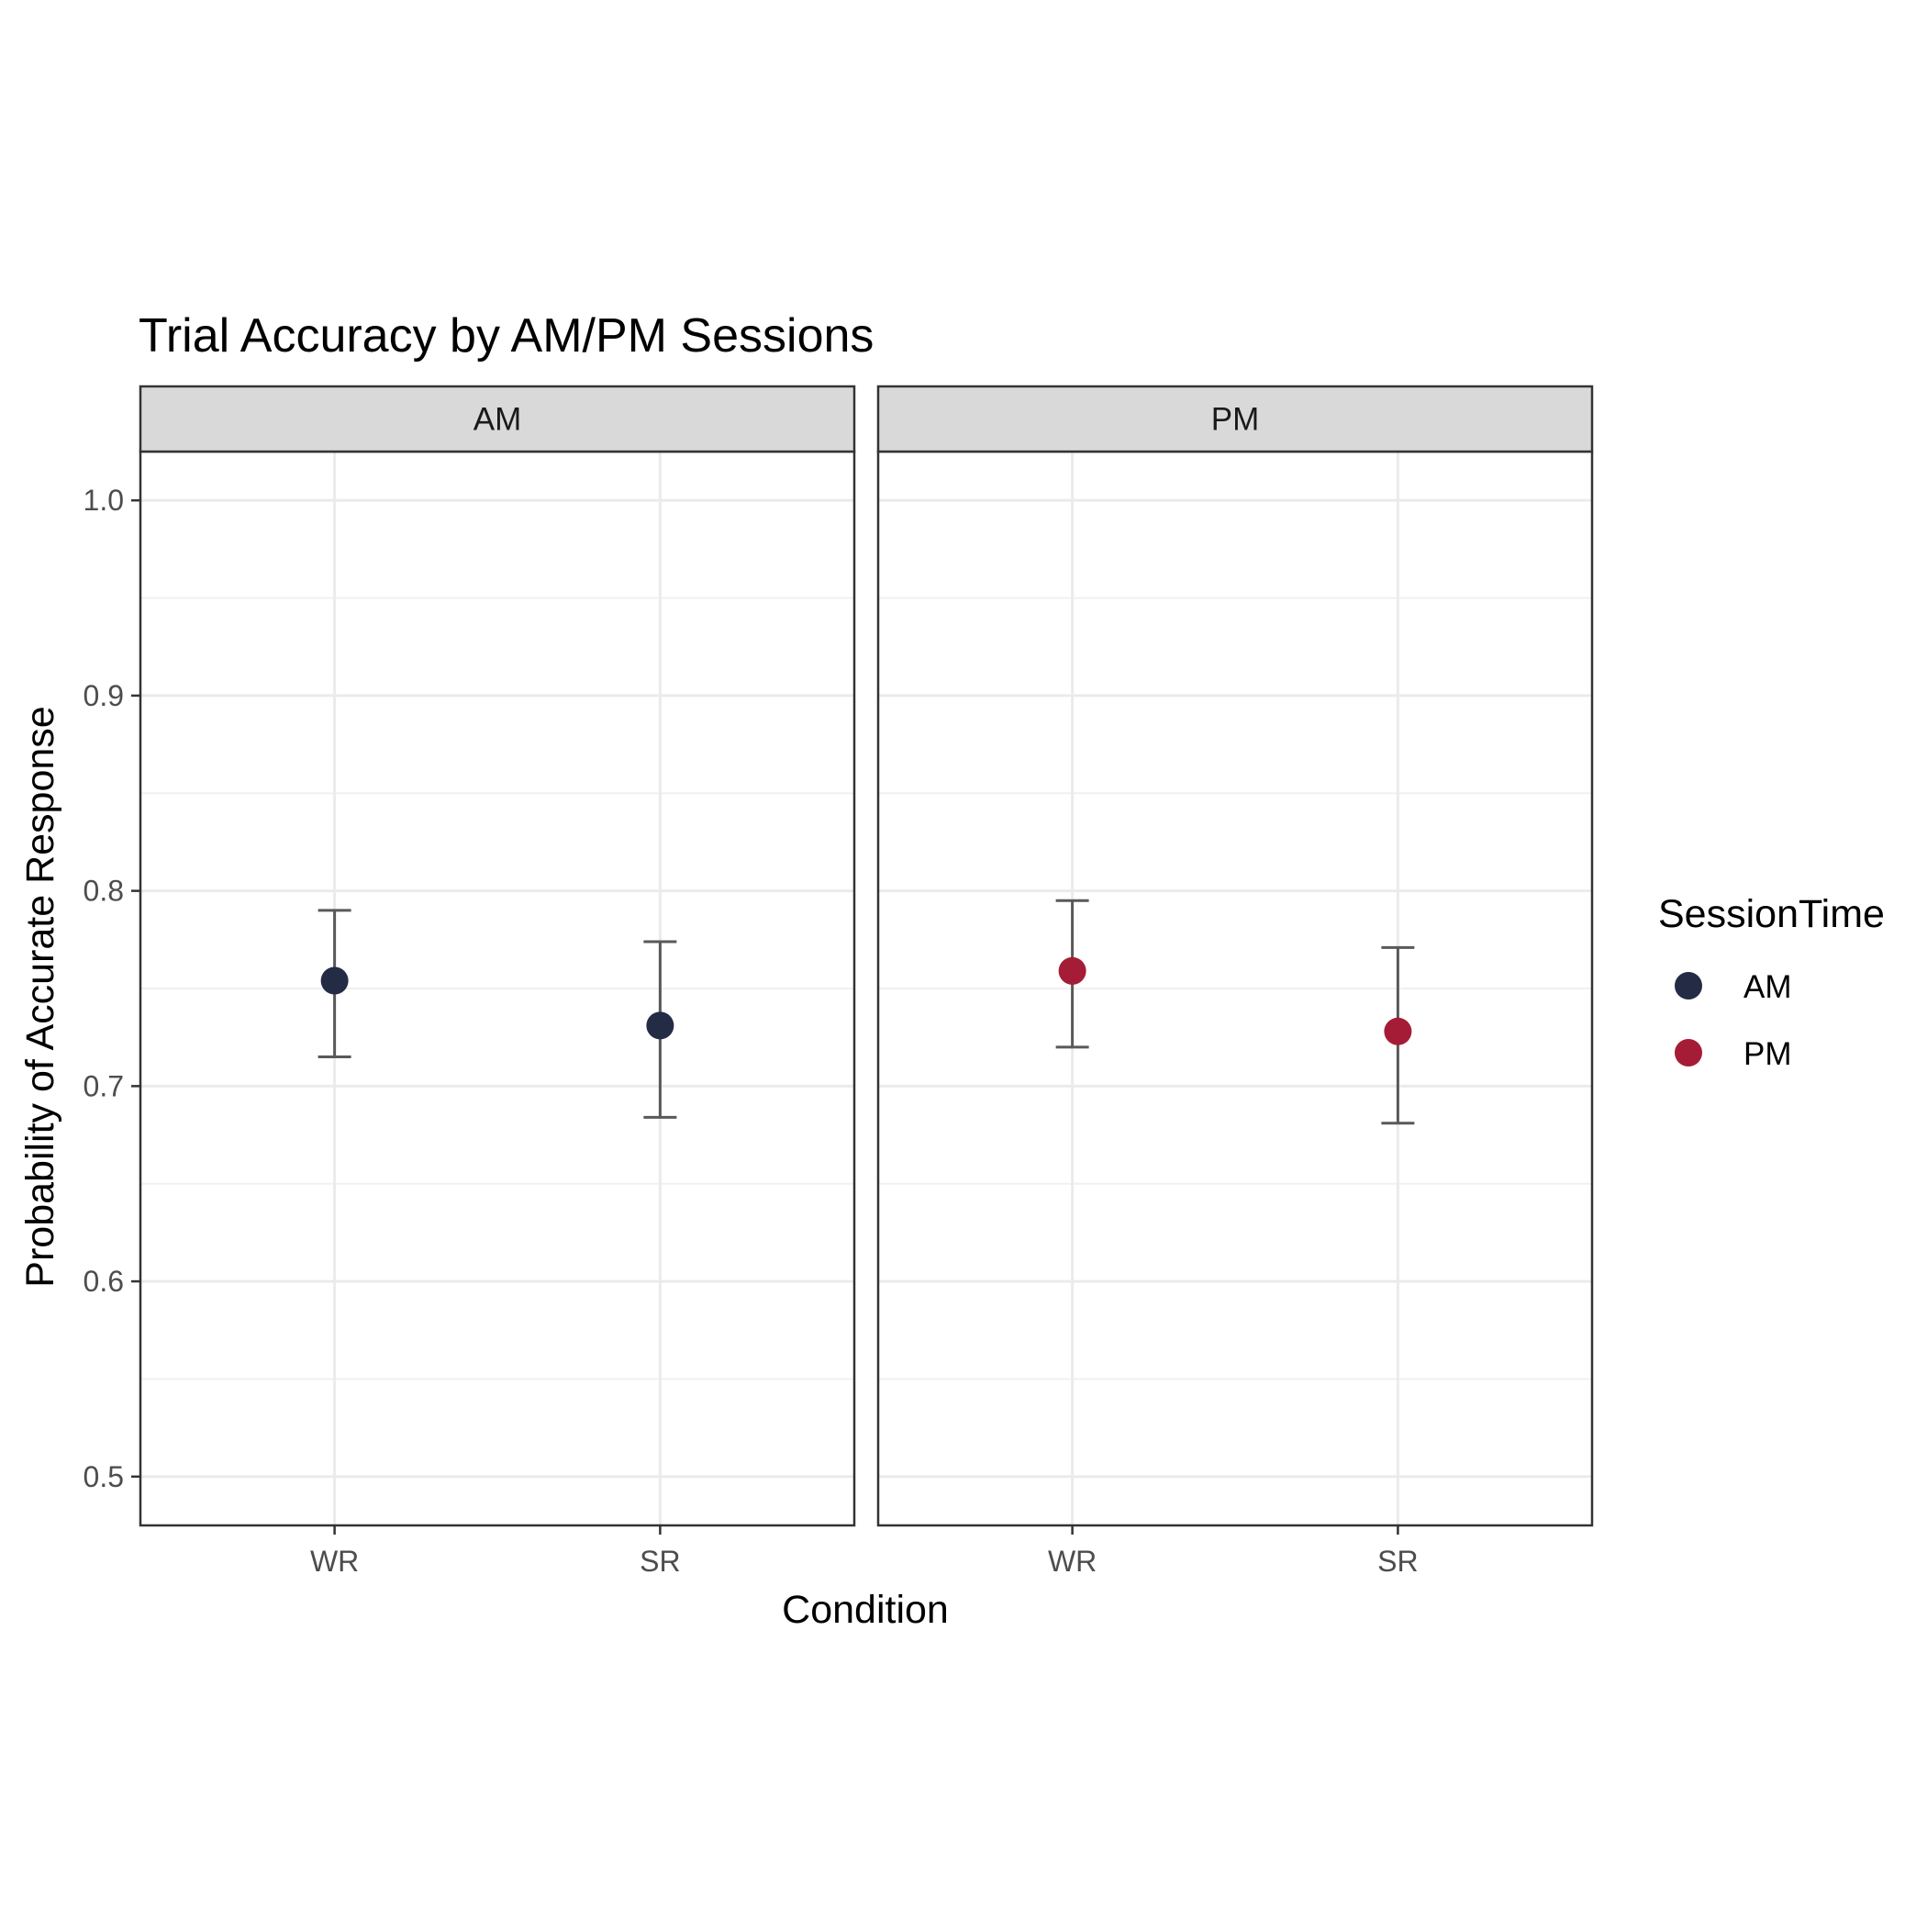 The image size is (1927, 1932). I want to click on legend-entry-am: AM, so click(1733, 987).